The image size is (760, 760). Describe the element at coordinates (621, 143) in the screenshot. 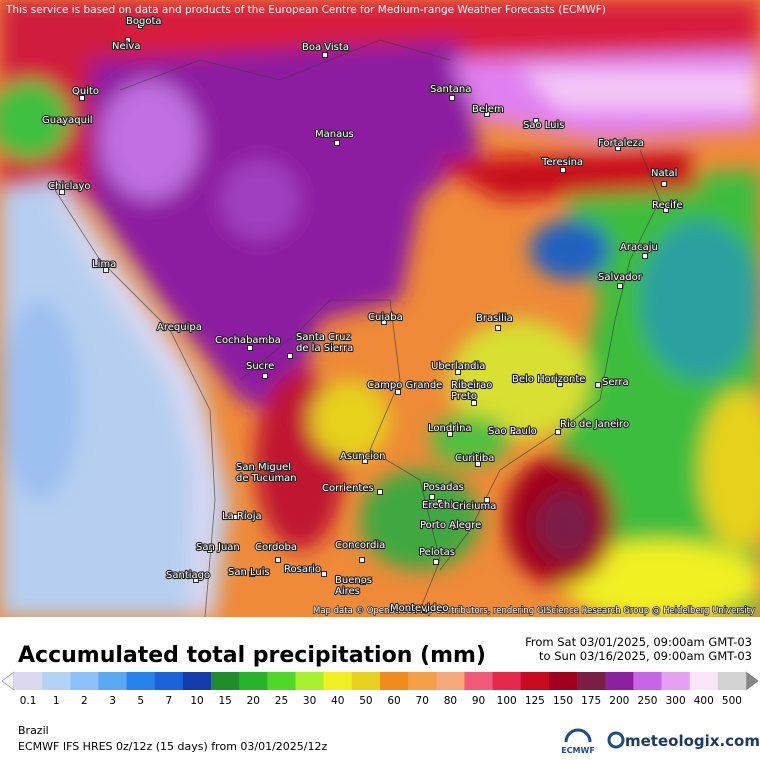

I see `city-label: Fortaleza` at that location.